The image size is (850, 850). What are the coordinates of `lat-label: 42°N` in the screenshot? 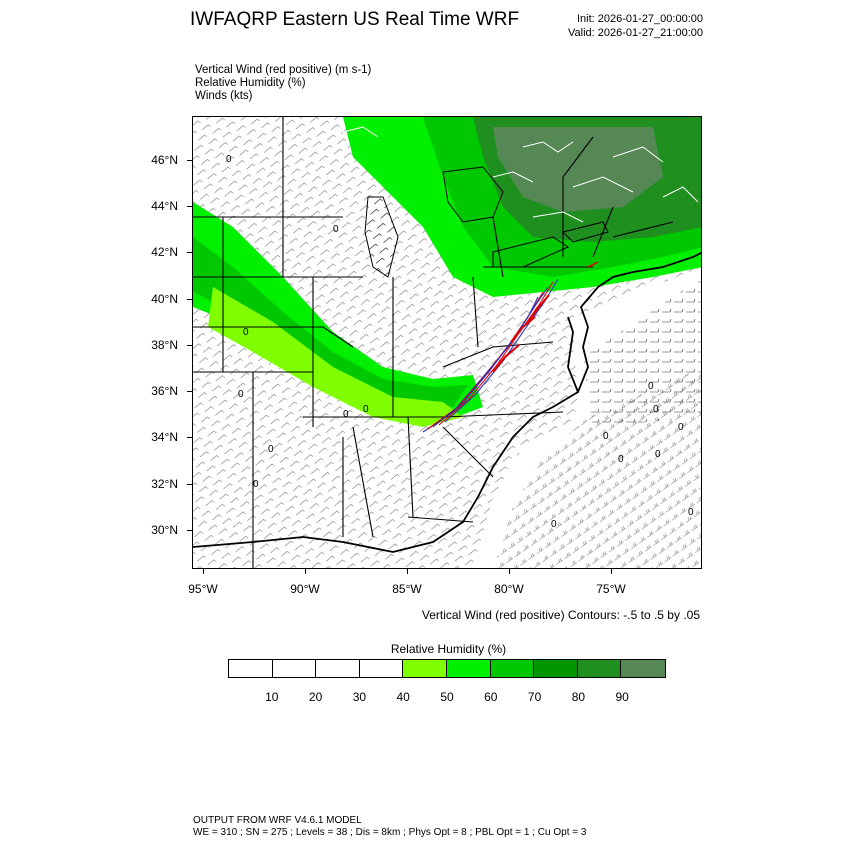 It's located at (164, 252).